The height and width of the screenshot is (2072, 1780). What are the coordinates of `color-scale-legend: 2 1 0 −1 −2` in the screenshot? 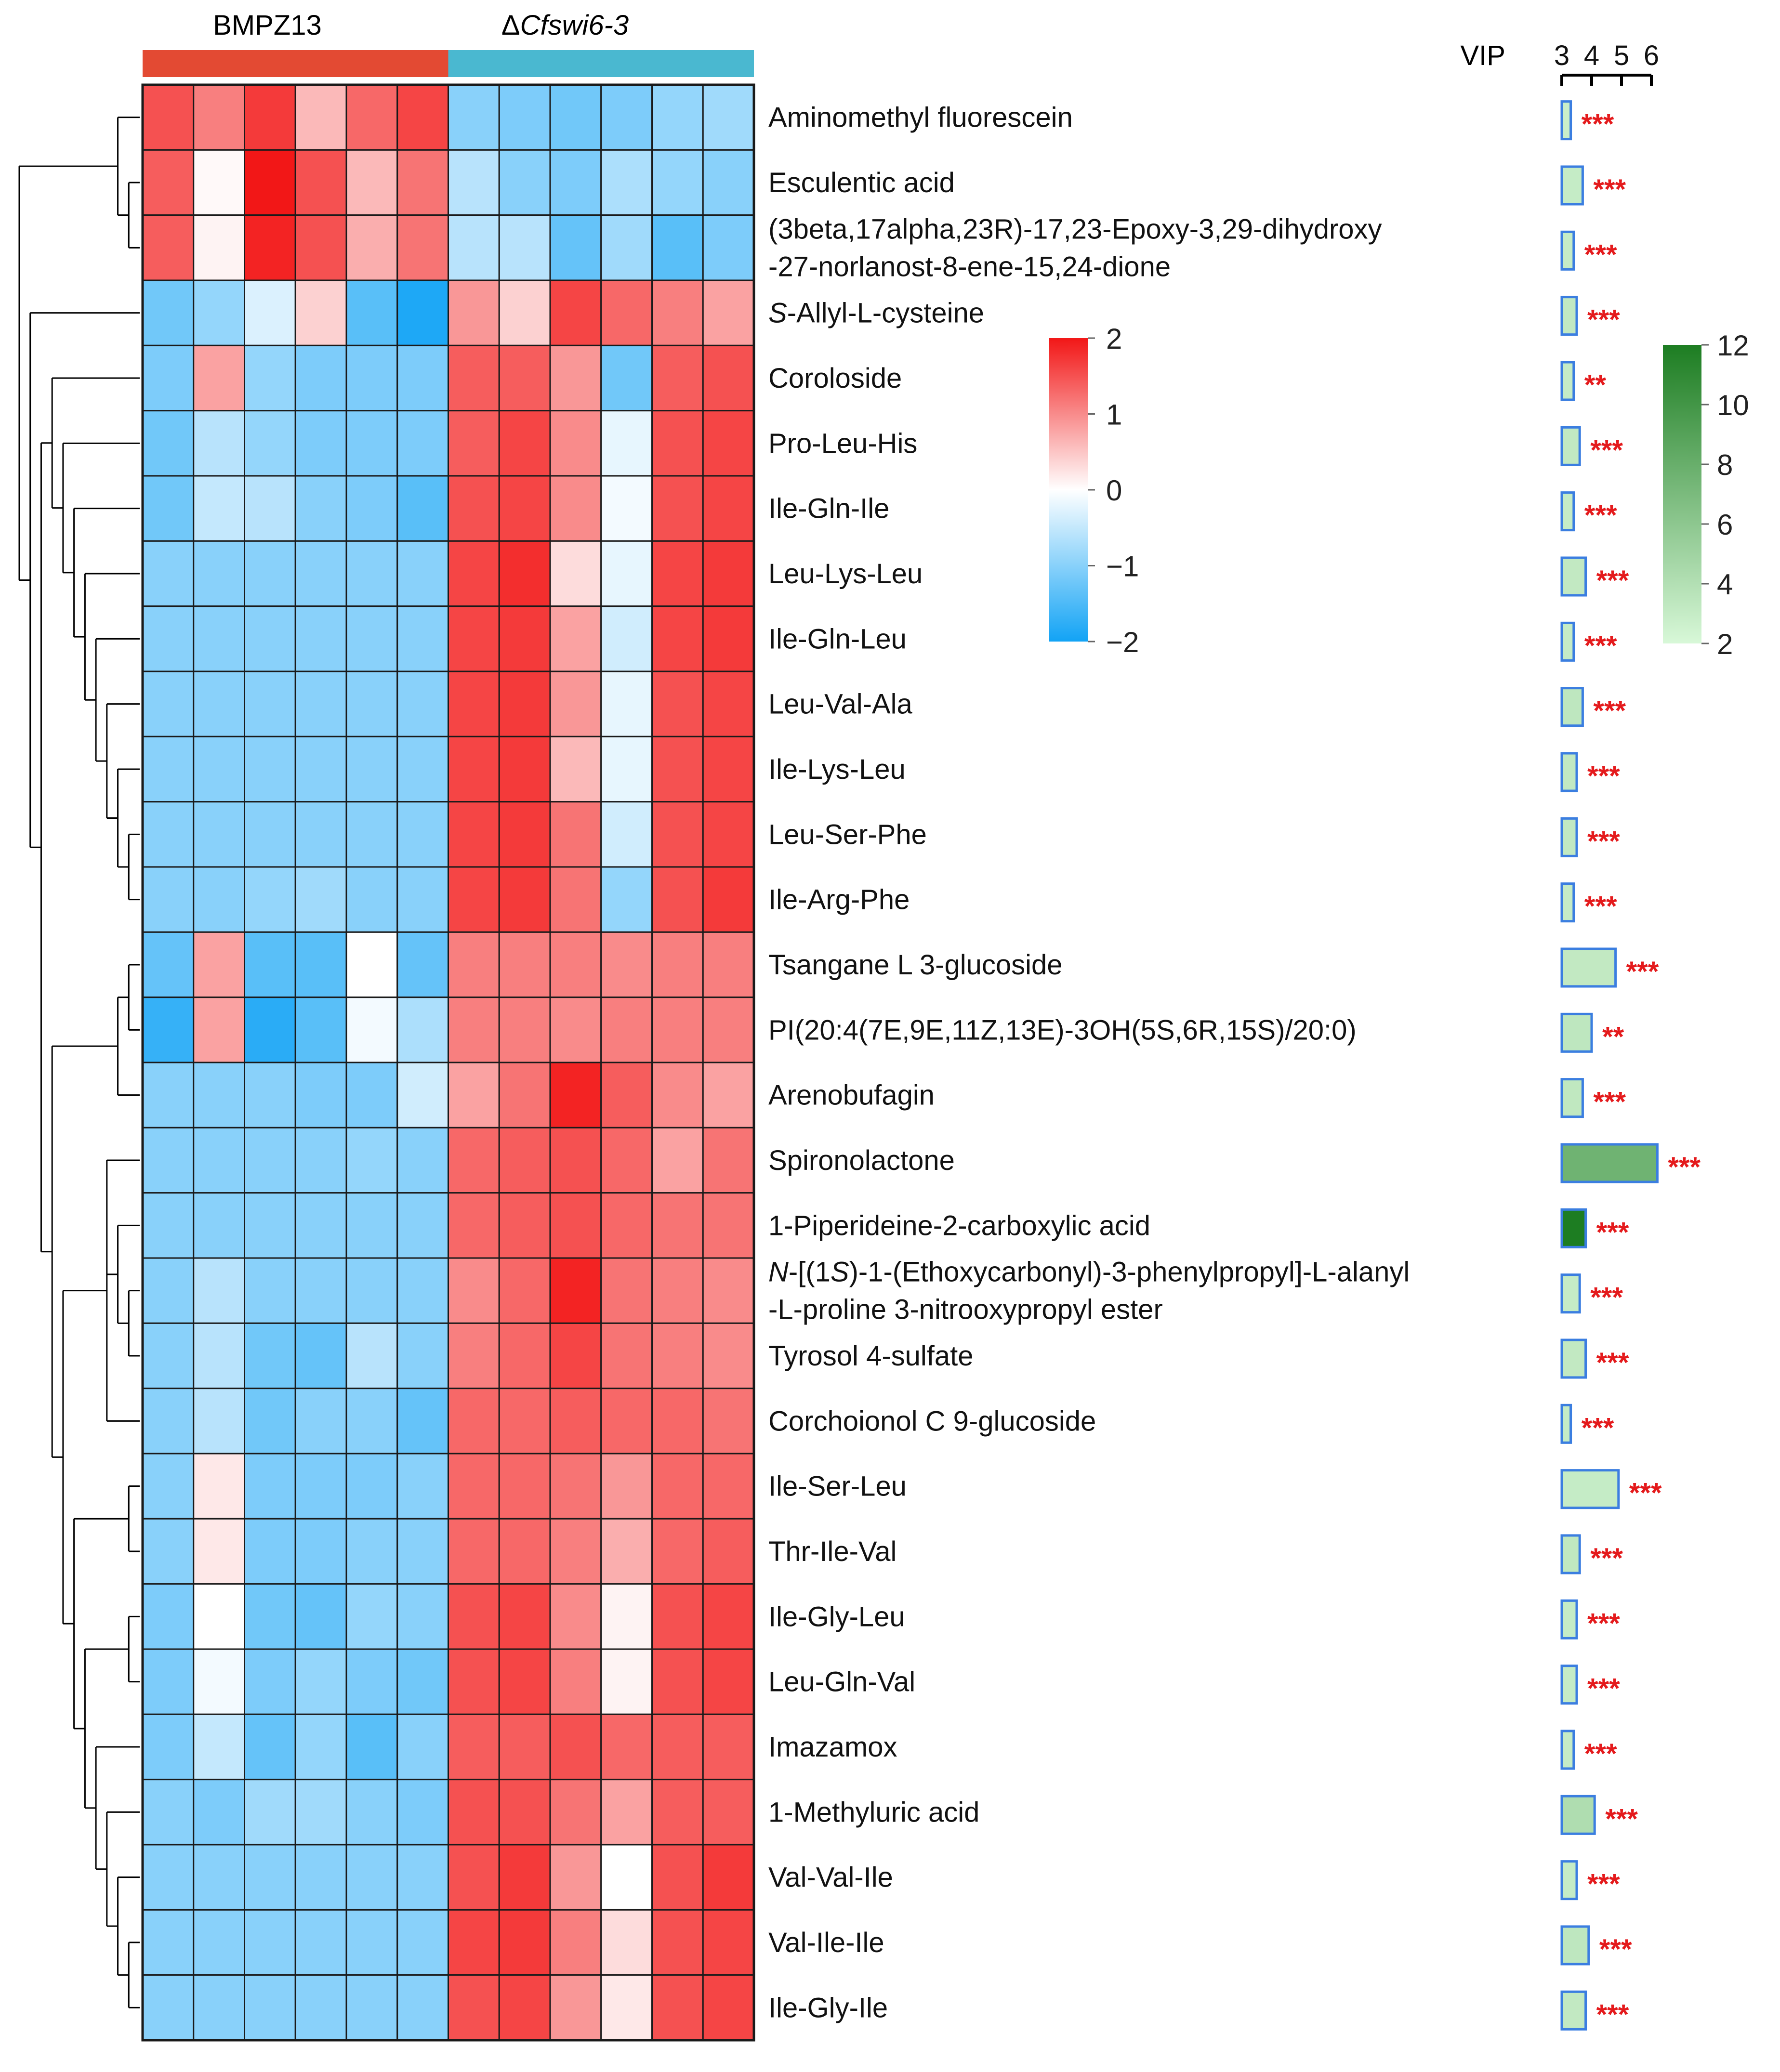 It's located at (1094, 490).